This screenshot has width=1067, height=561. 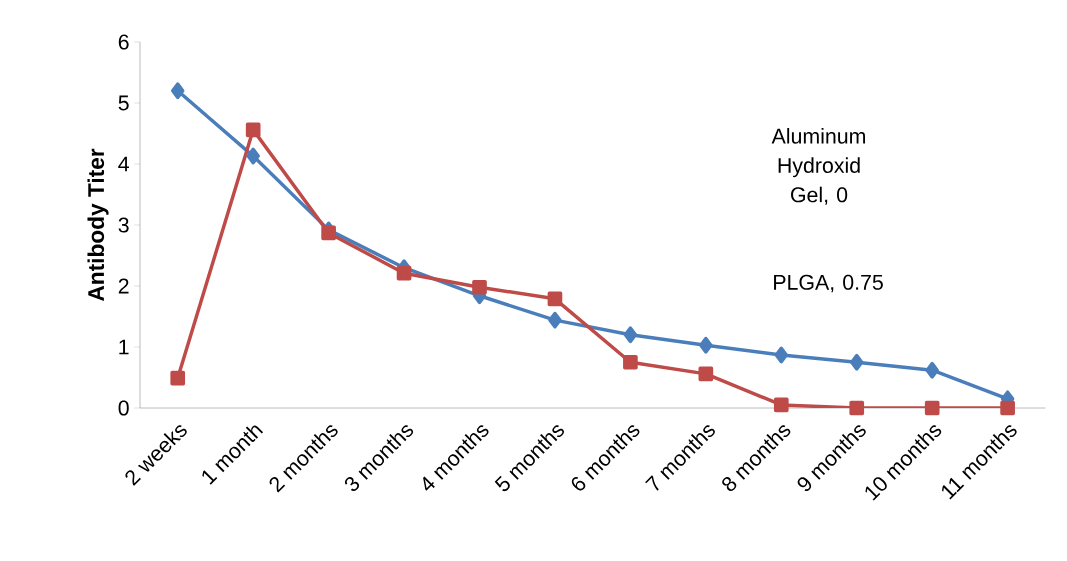 I want to click on y-tick-label: 5, so click(x=123, y=103).